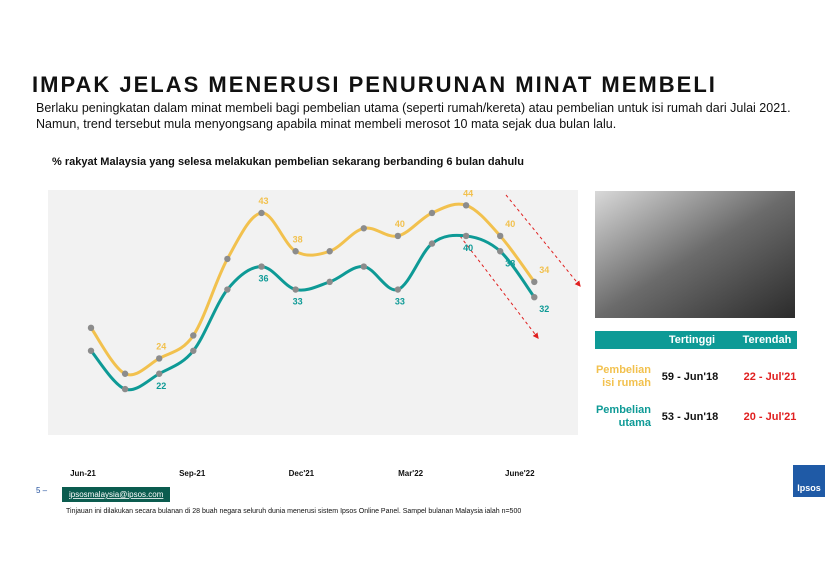 This screenshot has height=570, width=840. Describe the element at coordinates (161, 386) in the screenshot. I see `data-label: 22` at that location.